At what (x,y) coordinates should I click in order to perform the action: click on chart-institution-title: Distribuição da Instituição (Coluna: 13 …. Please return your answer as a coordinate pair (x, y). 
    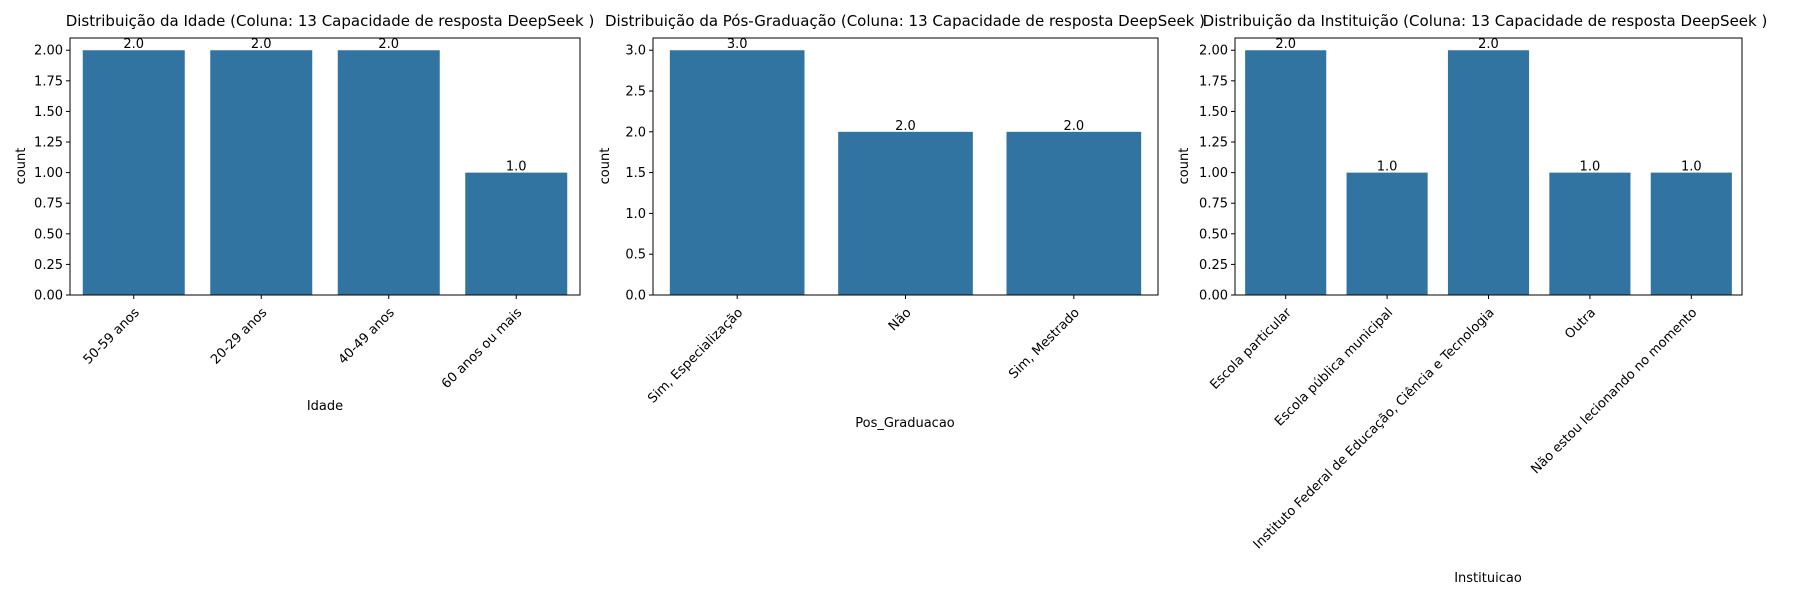
    Looking at the image, I should click on (1485, 21).